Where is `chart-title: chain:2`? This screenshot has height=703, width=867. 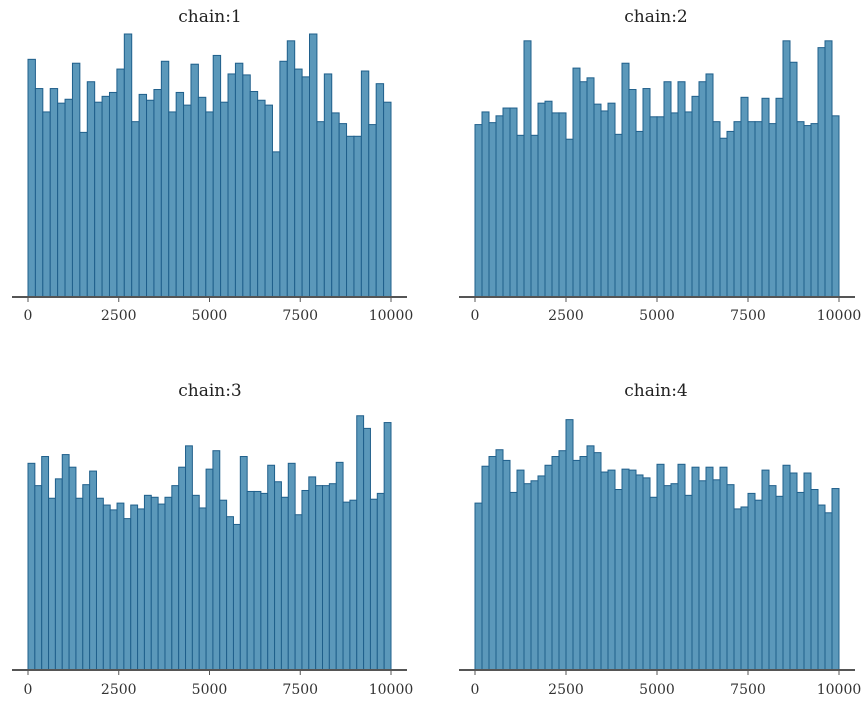 chart-title: chain:2 is located at coordinates (656, 17).